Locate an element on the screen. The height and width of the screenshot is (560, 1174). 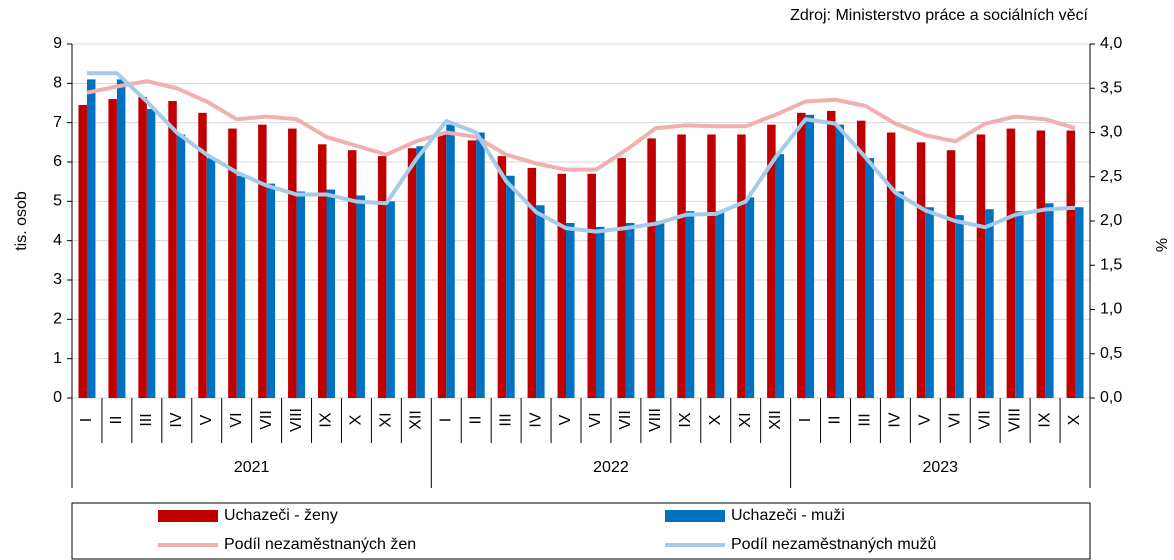
y2-tick-label: 0,5 is located at coordinates (1111, 353).